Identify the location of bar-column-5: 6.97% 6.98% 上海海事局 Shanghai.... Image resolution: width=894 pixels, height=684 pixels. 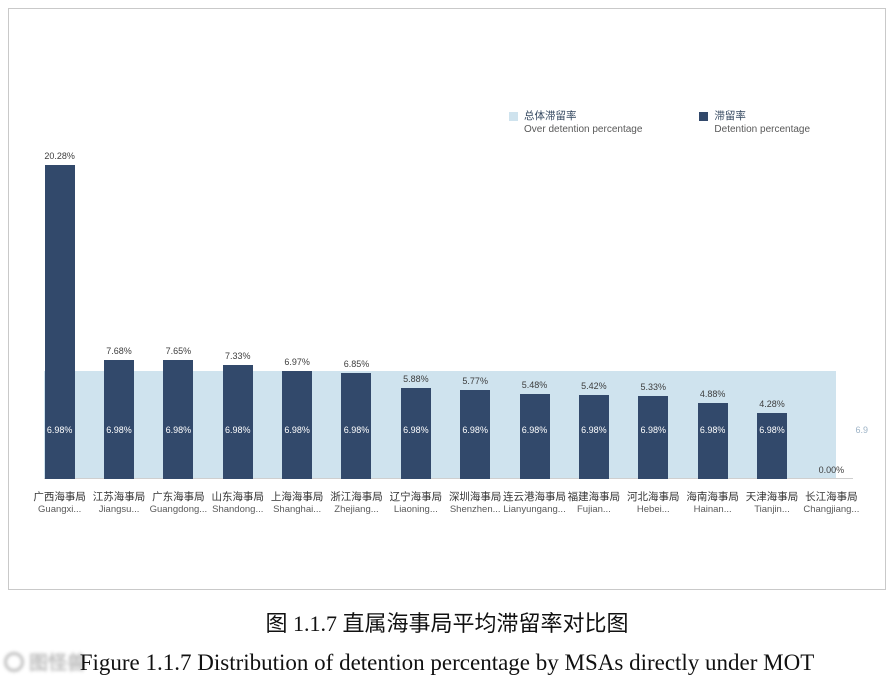
(296, 327).